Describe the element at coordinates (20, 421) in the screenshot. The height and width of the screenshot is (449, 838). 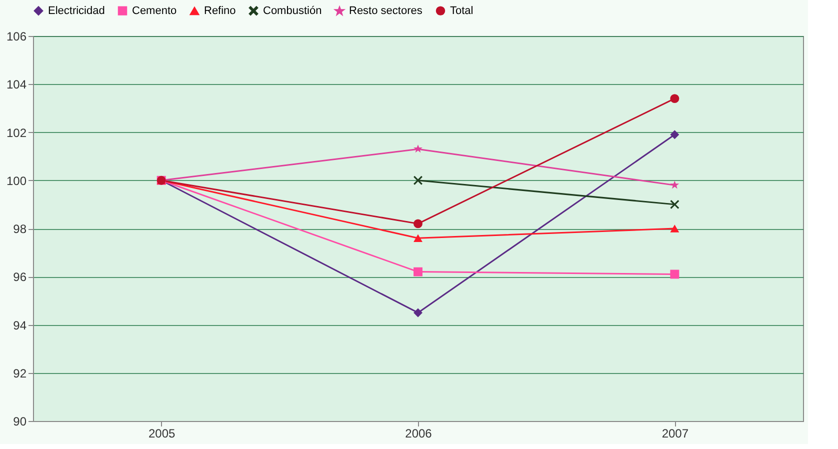
I see `y-tick-label: 90` at that location.